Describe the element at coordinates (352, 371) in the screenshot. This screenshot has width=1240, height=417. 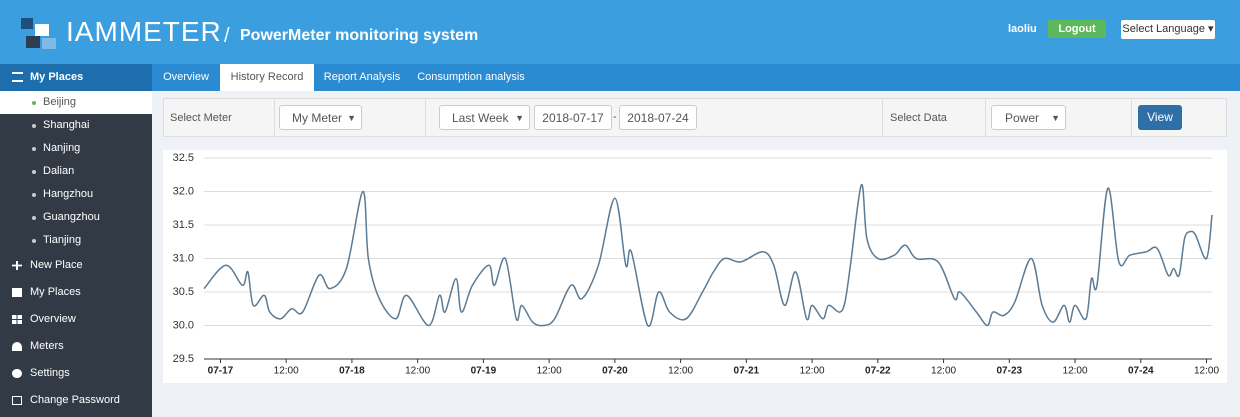
I see `x-tick-label: 07-18` at that location.